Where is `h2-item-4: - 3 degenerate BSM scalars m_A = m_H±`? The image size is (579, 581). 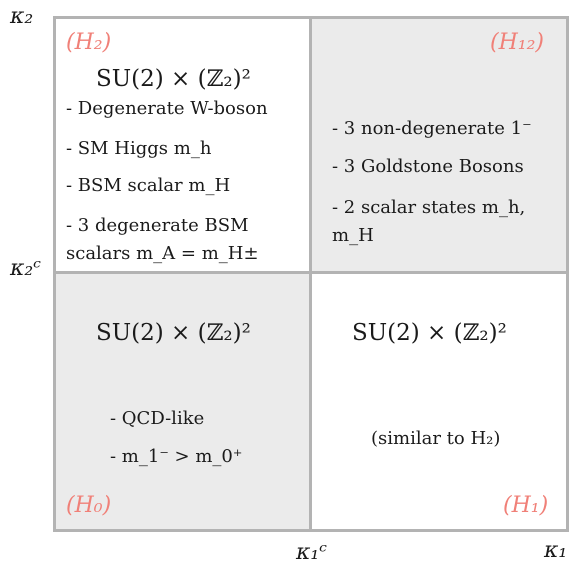
h2-item-4: - 3 degenerate BSM scalars m_A = m_H± is located at coordinates (183, 240).